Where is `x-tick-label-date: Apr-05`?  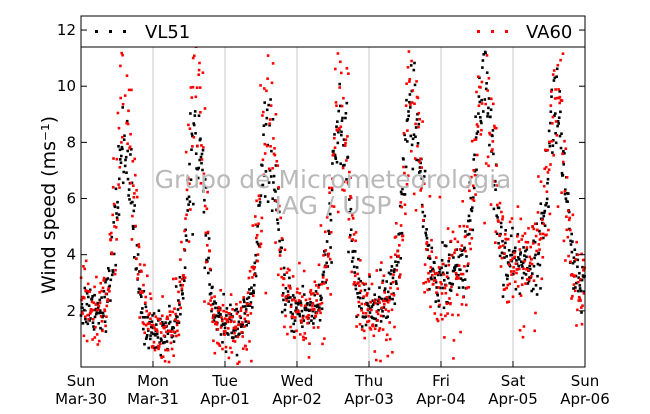 x-tick-label-date: Apr-05 is located at coordinates (513, 399).